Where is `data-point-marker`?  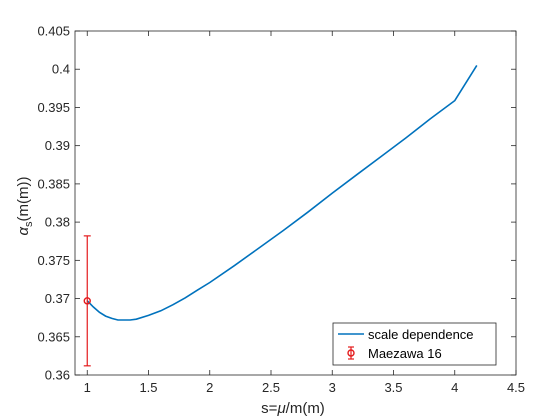 data-point-marker is located at coordinates (87, 301).